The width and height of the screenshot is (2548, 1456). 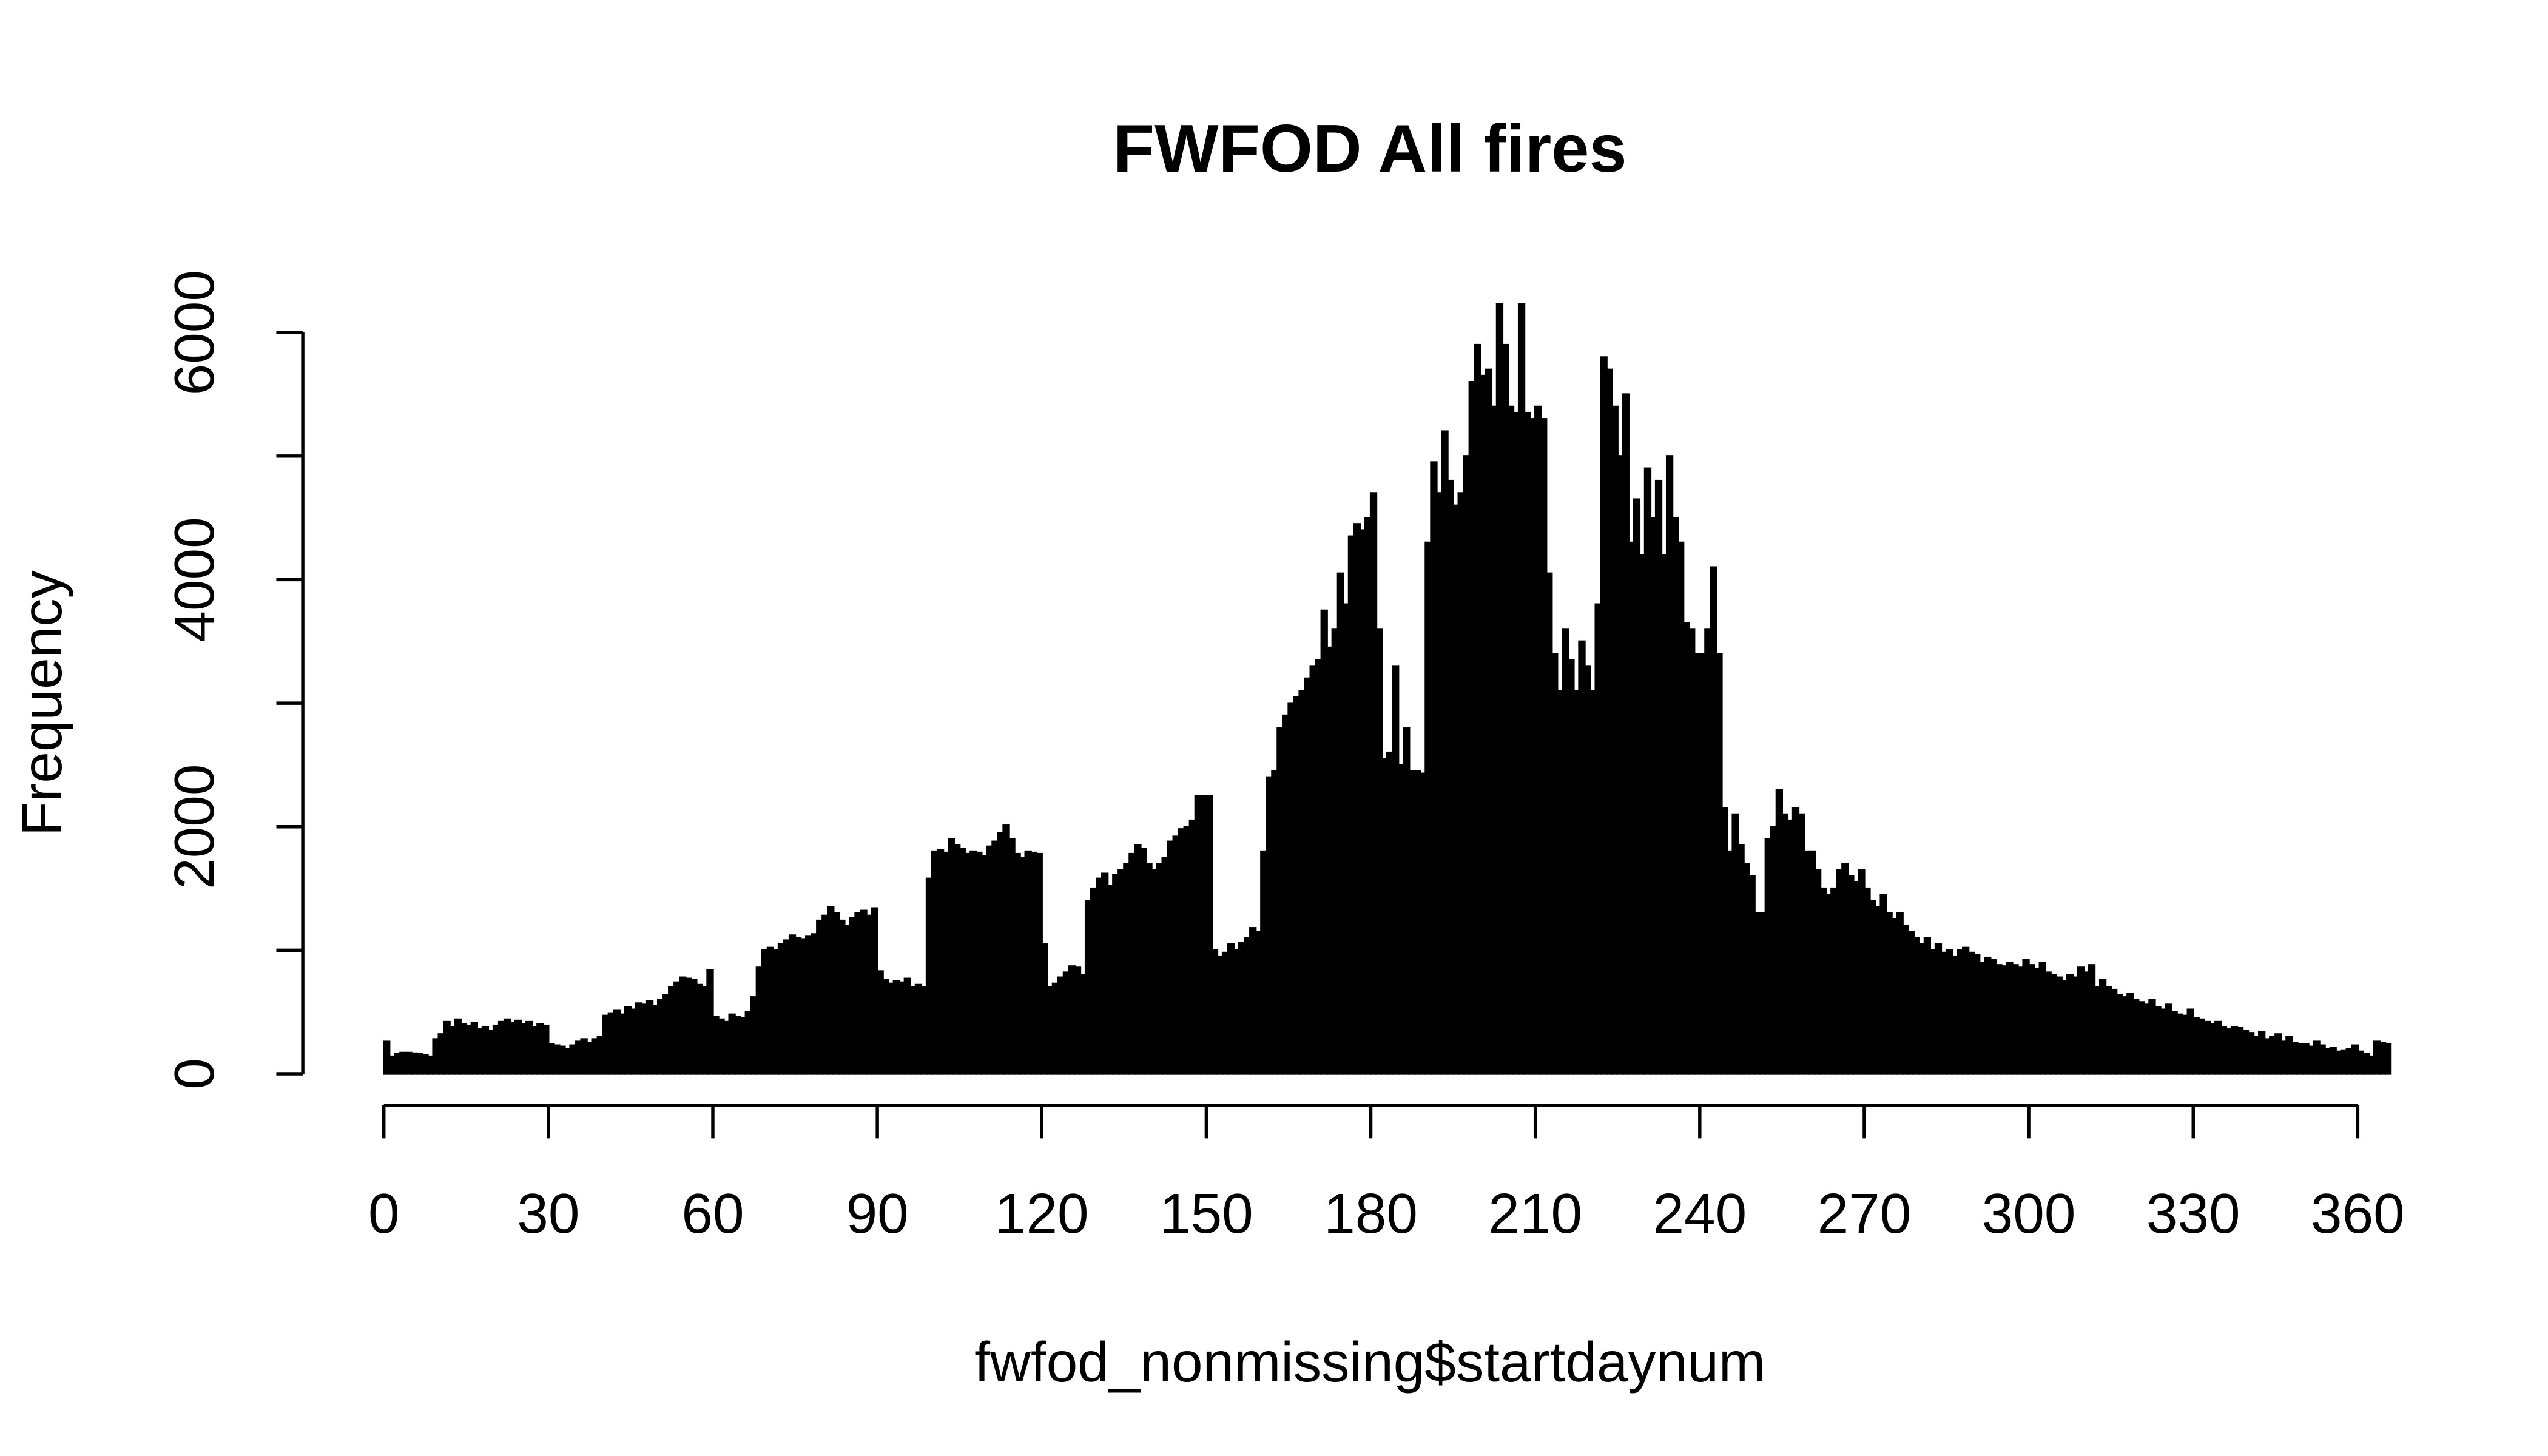 I want to click on x-axis-label: fwfod_nonmissing$startdaynum, so click(x=1369, y=1362).